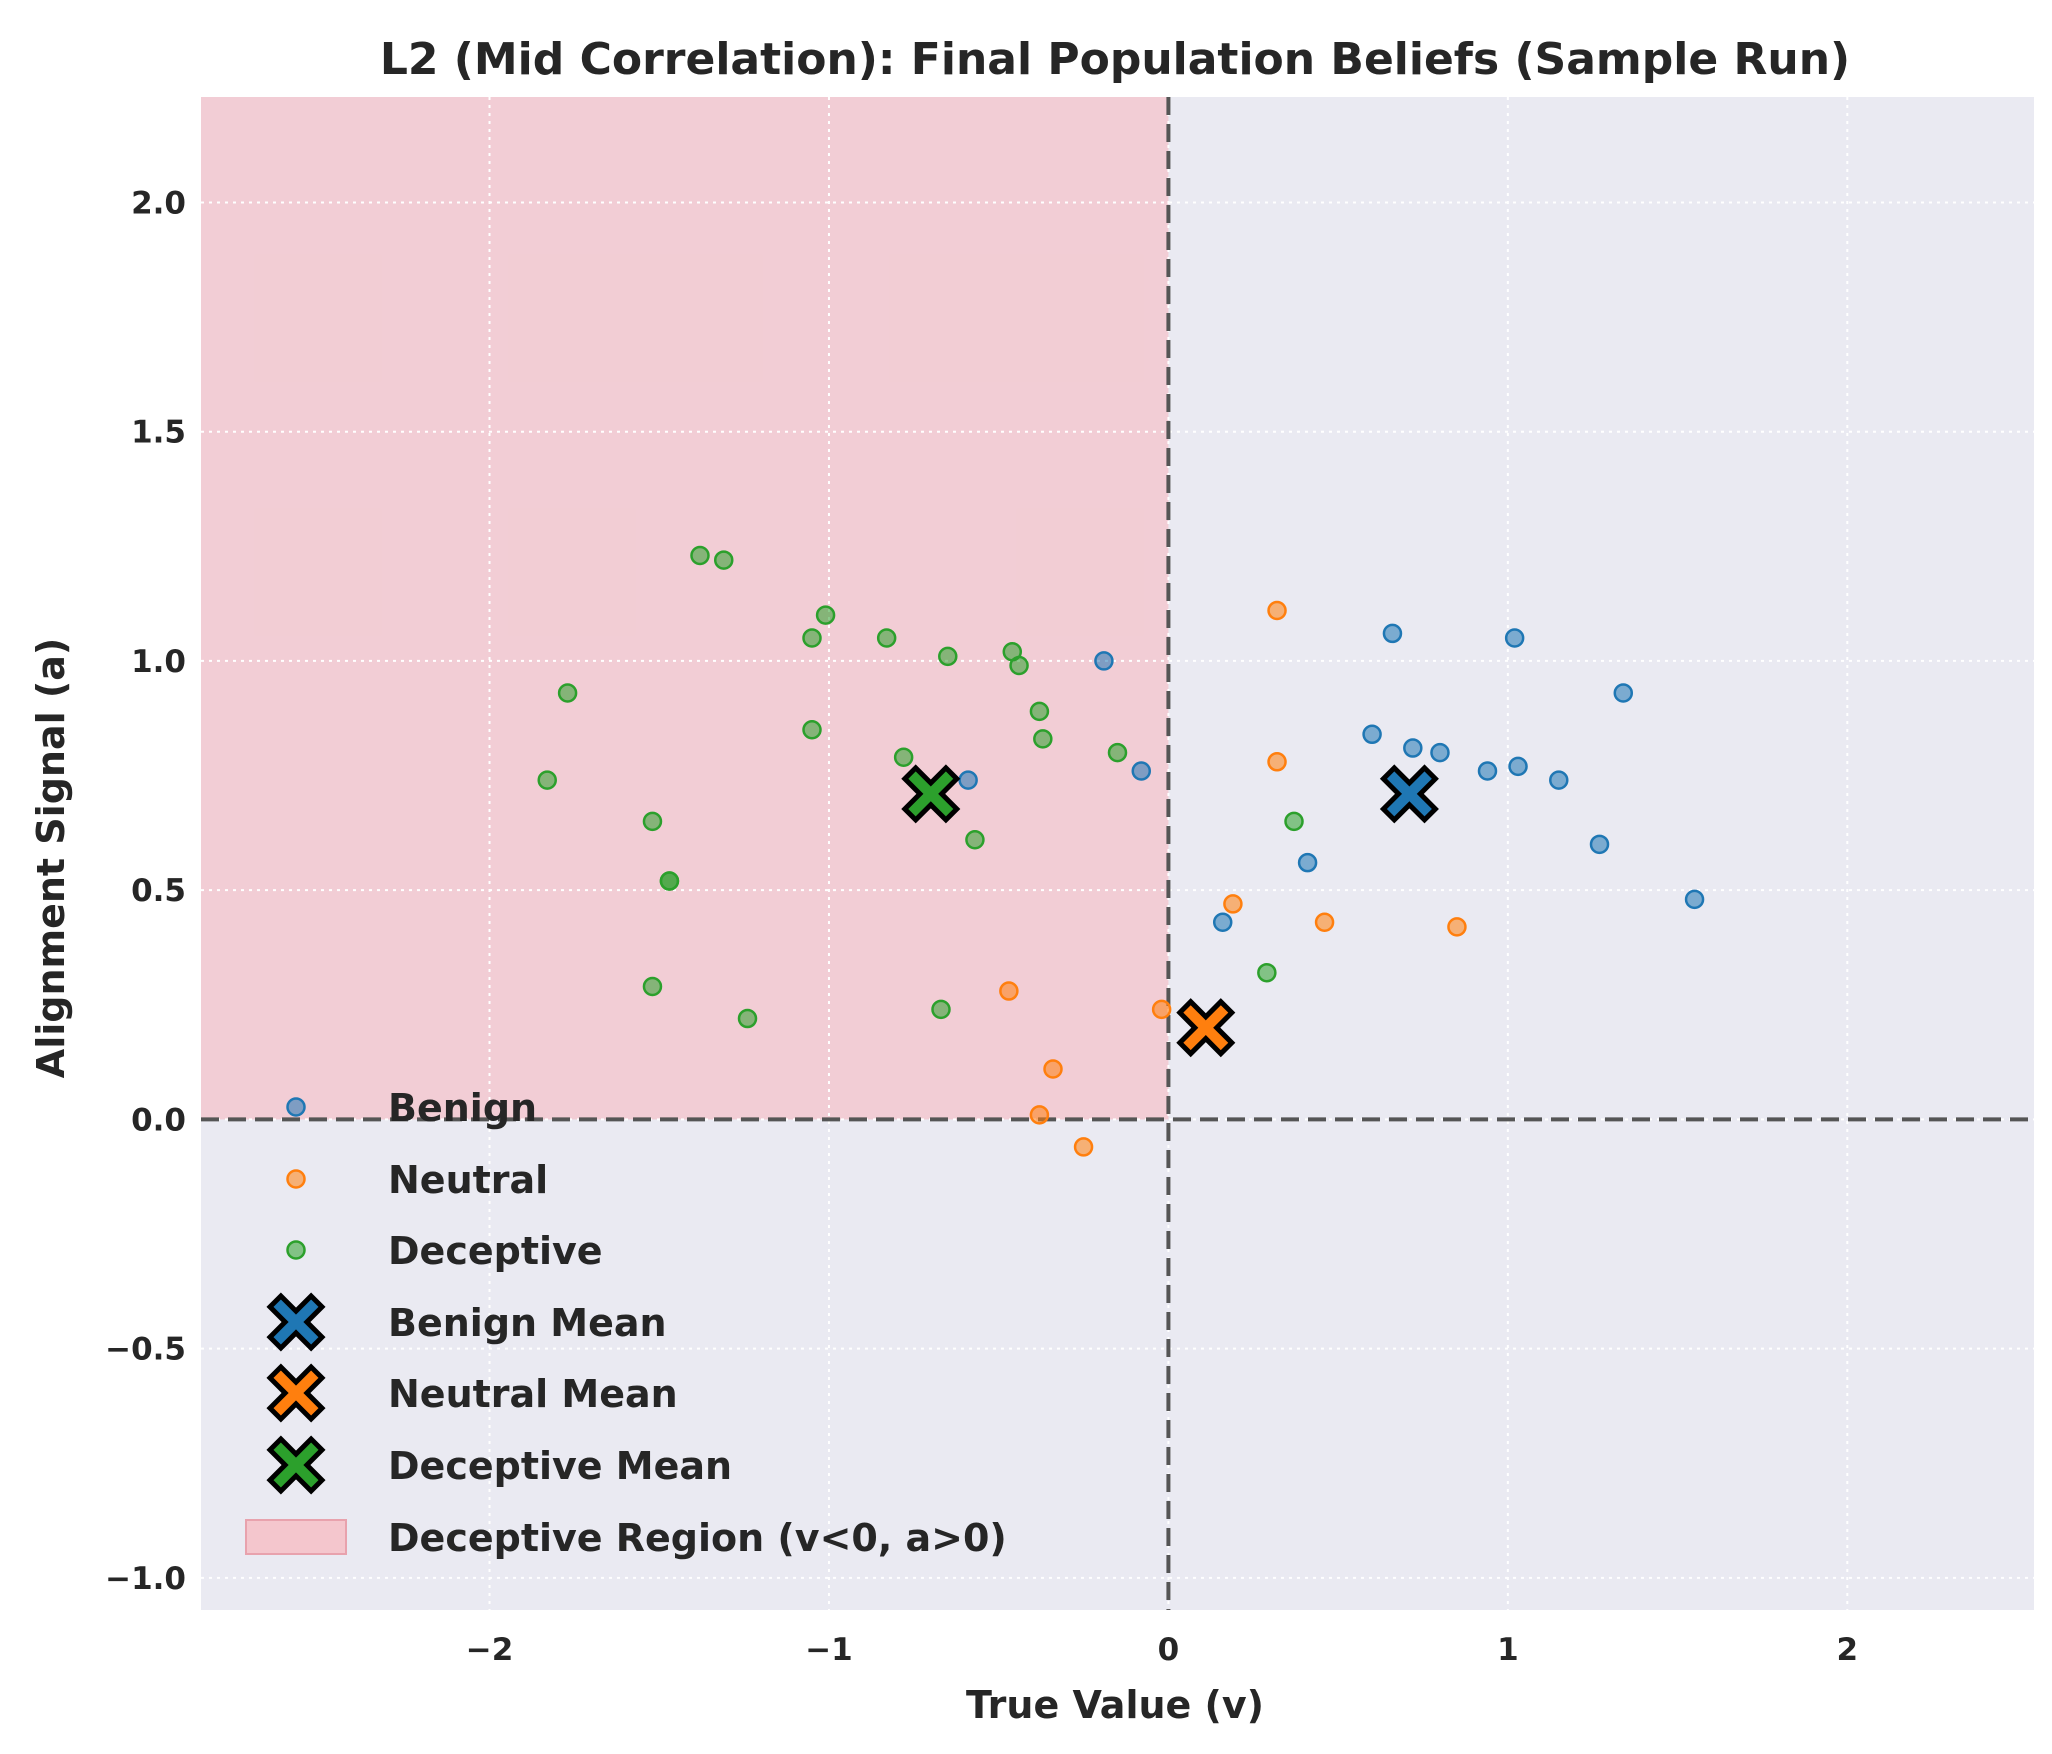 The width and height of the screenshot is (2052, 1754). What do you see at coordinates (1508, 1650) in the screenshot?
I see `x-tick-label: 1` at bounding box center [1508, 1650].